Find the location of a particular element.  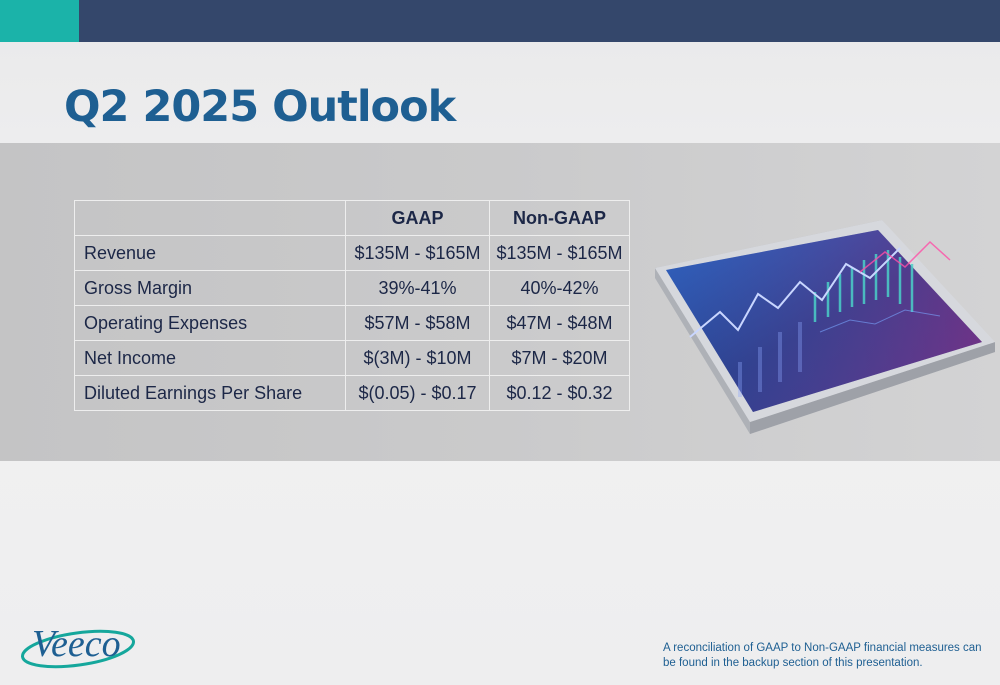

gaap-value: $(0.05) - $0.17 is located at coordinates (417, 393).